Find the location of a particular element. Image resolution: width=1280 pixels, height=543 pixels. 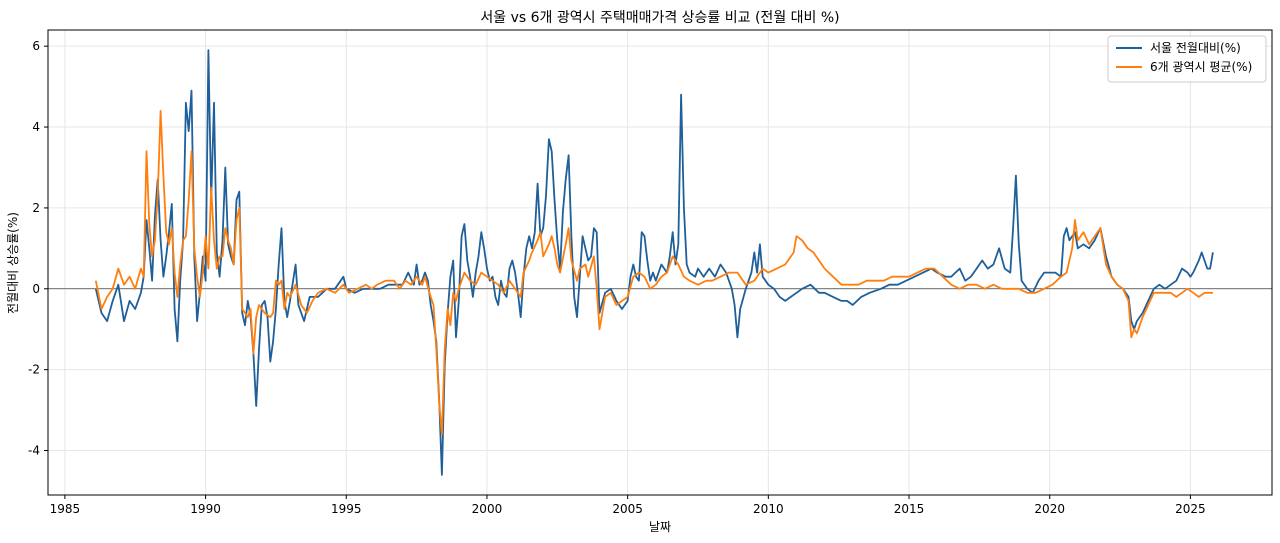

x-axis-ticks: 1985 1990 1995 2000 2005 2010 2015 2020 2025 is located at coordinates (628, 505).